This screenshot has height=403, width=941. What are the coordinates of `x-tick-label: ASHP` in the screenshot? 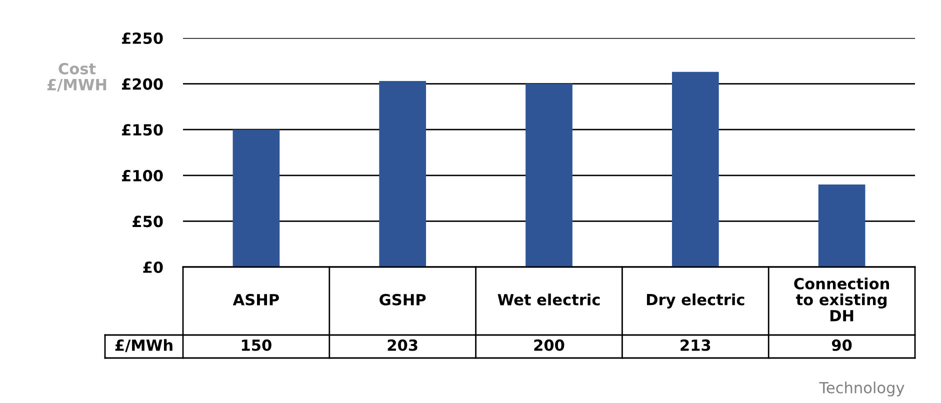 It's located at (255, 300).